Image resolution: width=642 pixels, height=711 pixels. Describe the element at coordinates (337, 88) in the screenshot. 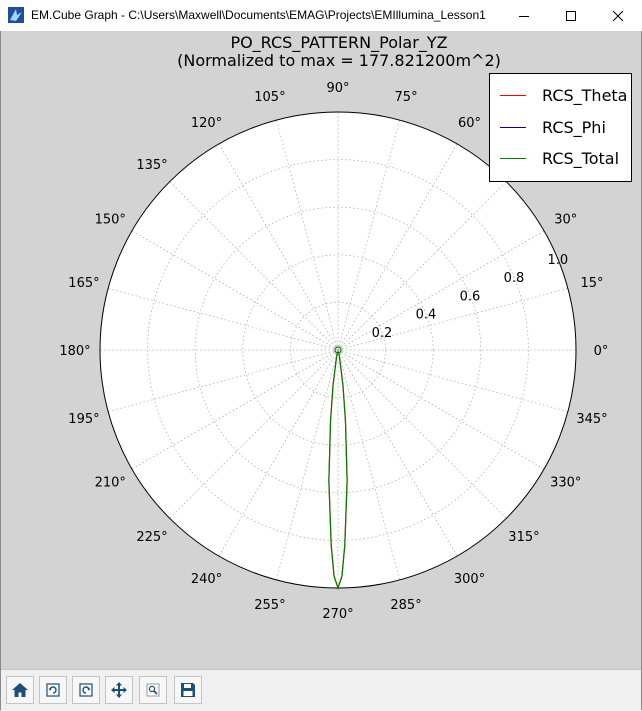

I see `angle-tick-label: 90°` at that location.